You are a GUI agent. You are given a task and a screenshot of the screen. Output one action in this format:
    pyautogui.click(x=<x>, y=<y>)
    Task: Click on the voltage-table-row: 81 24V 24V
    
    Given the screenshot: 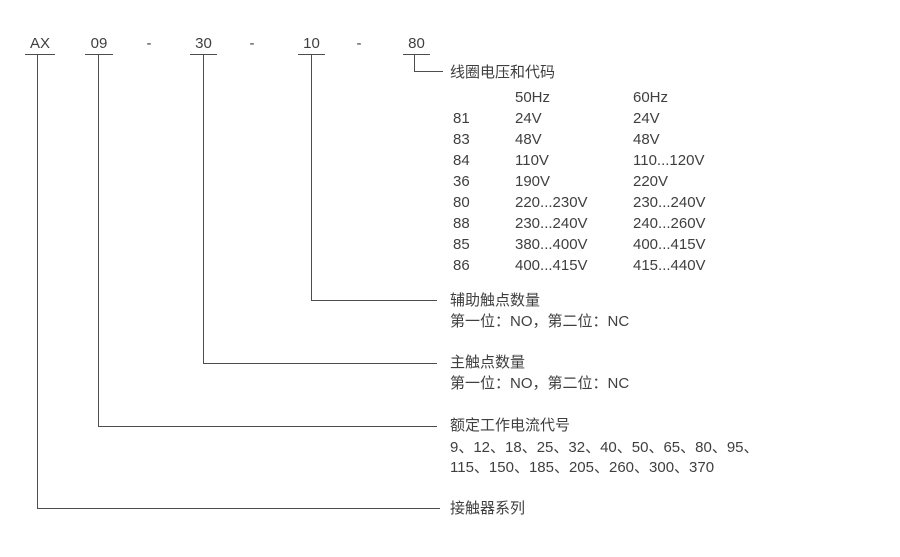 What is the action you would take?
    pyautogui.click(x=618, y=118)
    